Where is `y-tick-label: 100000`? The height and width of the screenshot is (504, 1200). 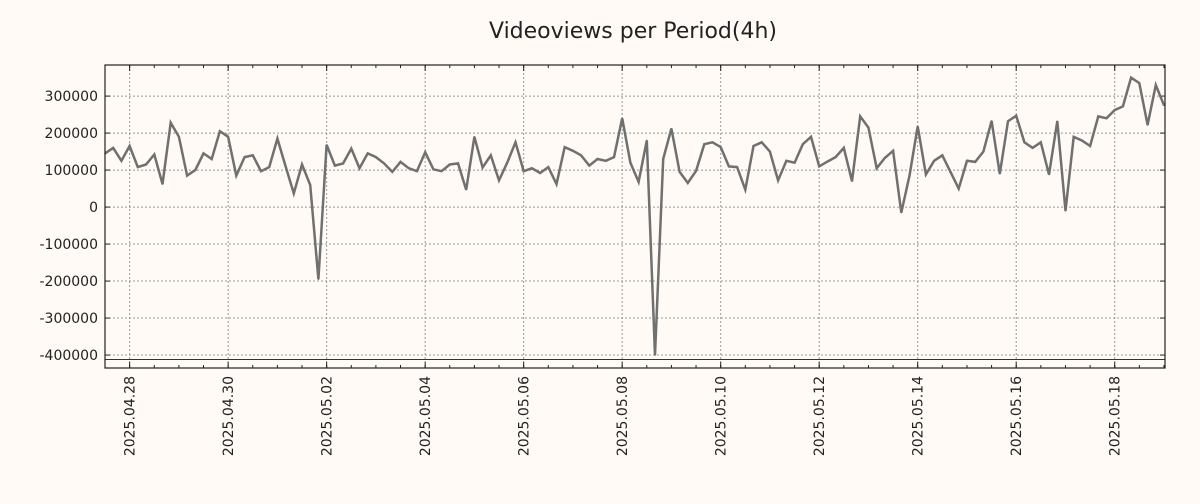 y-tick-label: 100000 is located at coordinates (71, 171).